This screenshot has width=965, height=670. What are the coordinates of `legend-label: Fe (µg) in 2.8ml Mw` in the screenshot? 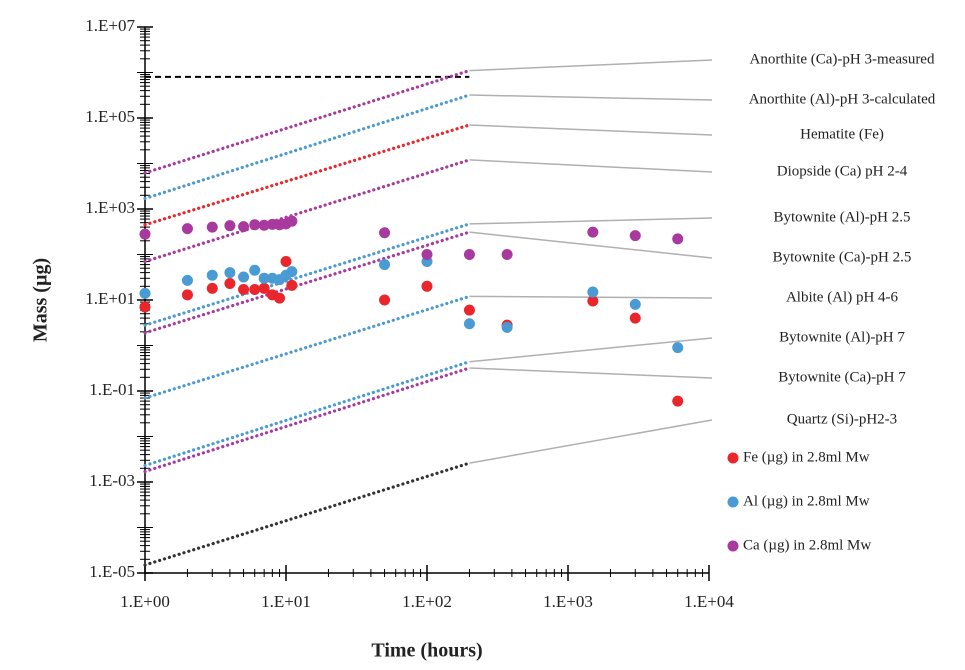 It's located at (806, 457).